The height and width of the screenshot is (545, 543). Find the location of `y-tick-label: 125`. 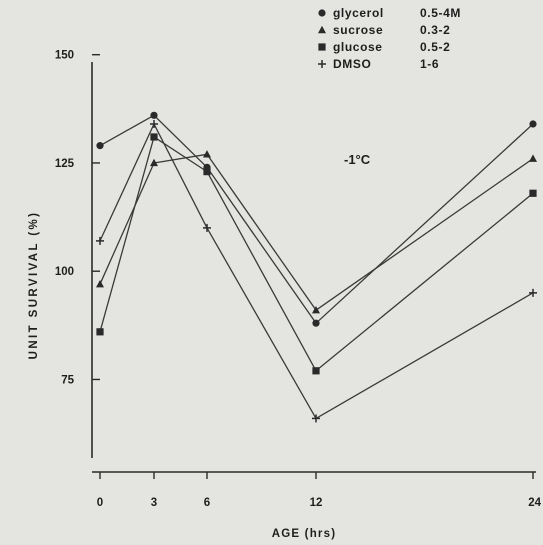

y-tick-label: 125 is located at coordinates (65, 164).